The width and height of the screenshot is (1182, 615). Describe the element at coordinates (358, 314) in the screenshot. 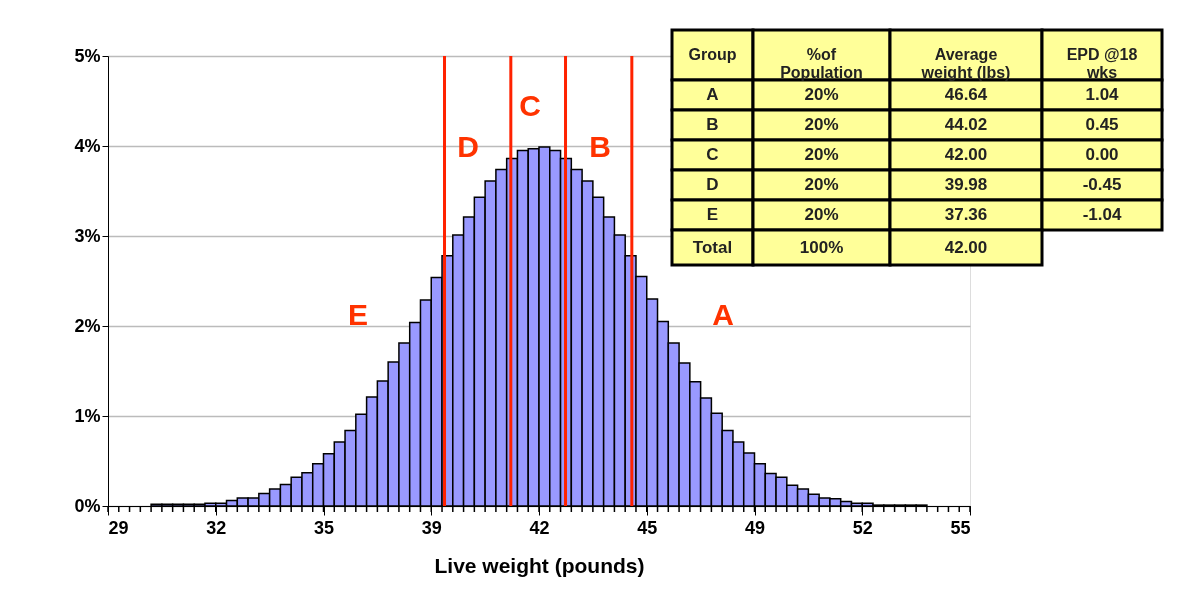

I see `annotation: E` at that location.